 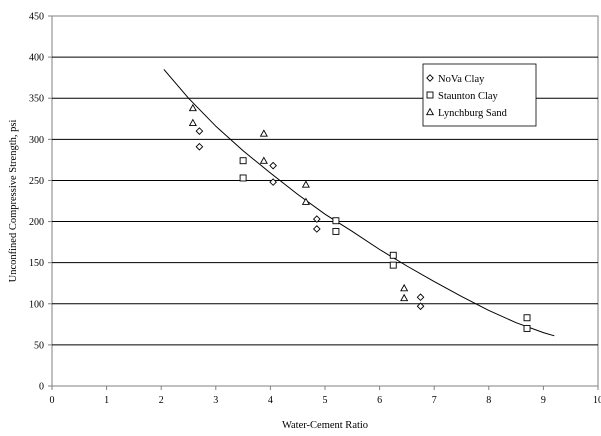 What do you see at coordinates (106, 400) in the screenshot?
I see `x-tick-label: 1` at bounding box center [106, 400].